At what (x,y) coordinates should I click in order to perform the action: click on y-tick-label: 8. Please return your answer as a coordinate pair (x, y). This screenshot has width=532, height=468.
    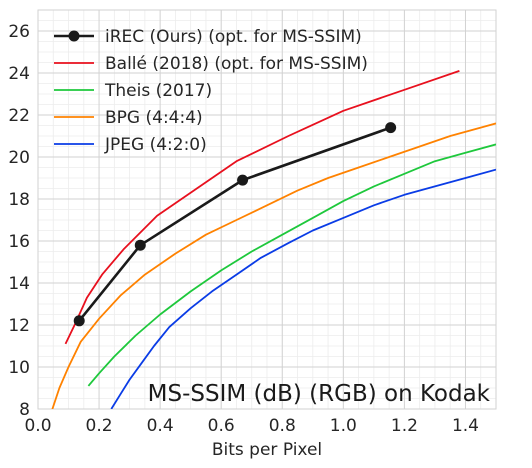
    Looking at the image, I should click on (24, 410).